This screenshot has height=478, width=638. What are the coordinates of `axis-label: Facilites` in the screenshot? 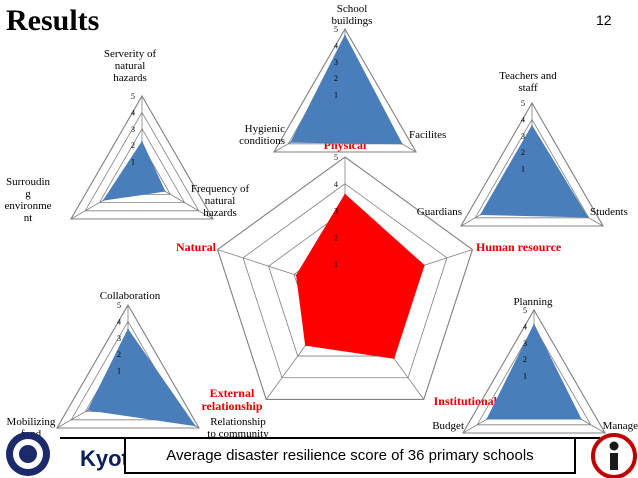 It's located at (427, 135).